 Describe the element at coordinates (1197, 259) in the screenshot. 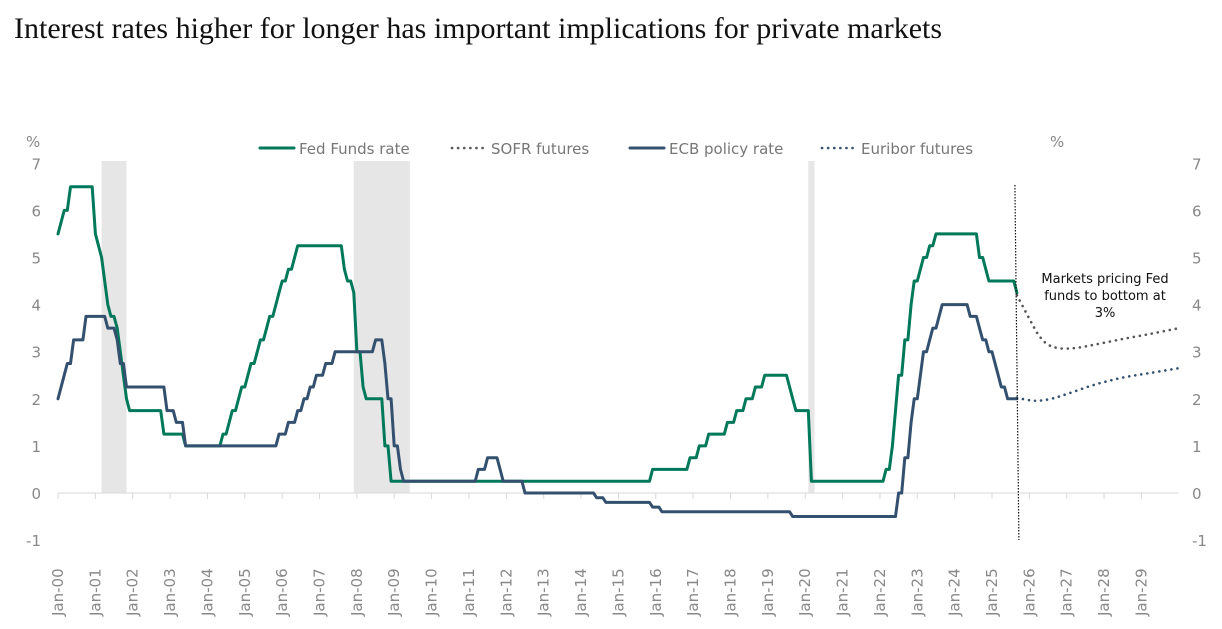

I see `y-tick-label-right: 5` at that location.